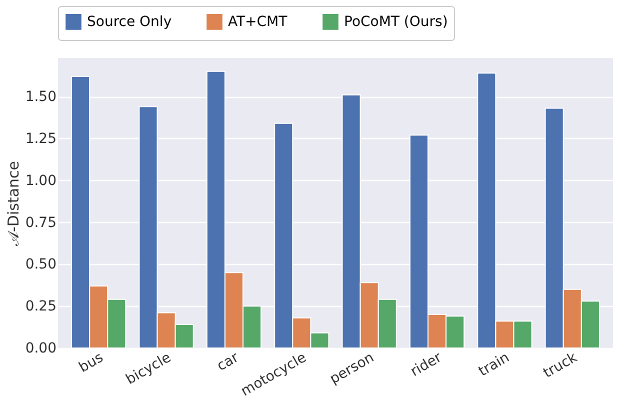 This screenshot has width=643, height=398. I want to click on y-tick-label: 0.00, so click(40, 348).